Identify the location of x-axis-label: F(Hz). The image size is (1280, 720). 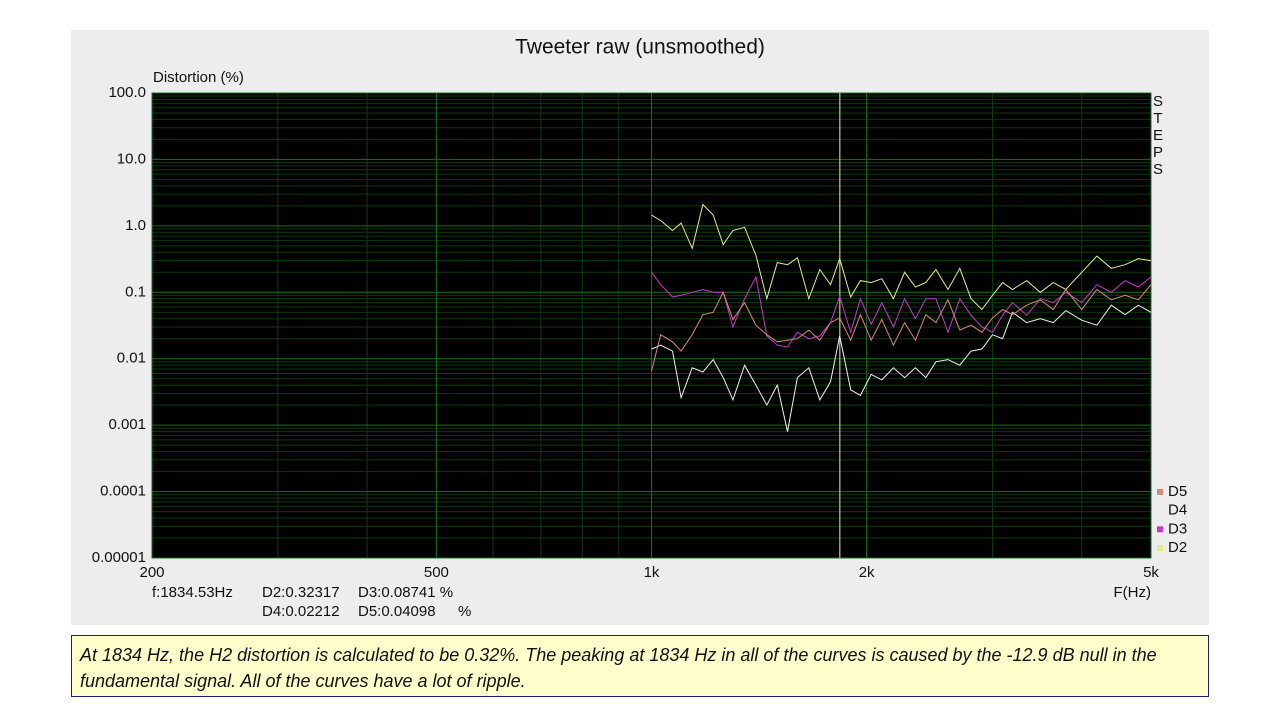
(1133, 592).